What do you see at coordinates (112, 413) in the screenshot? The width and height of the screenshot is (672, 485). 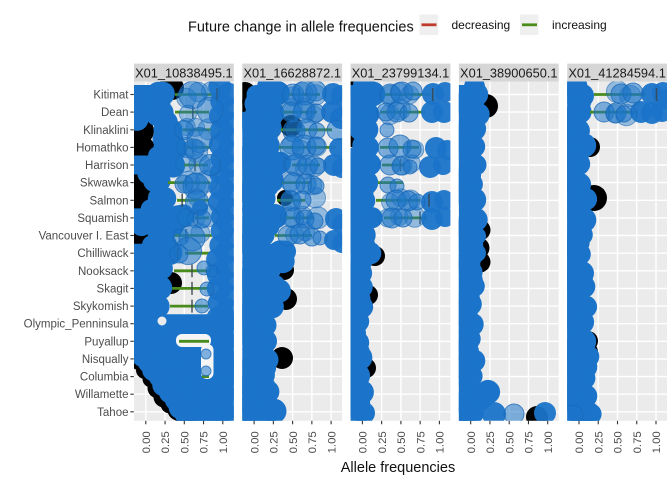 I see `svg-text: Tahoe` at bounding box center [112, 413].